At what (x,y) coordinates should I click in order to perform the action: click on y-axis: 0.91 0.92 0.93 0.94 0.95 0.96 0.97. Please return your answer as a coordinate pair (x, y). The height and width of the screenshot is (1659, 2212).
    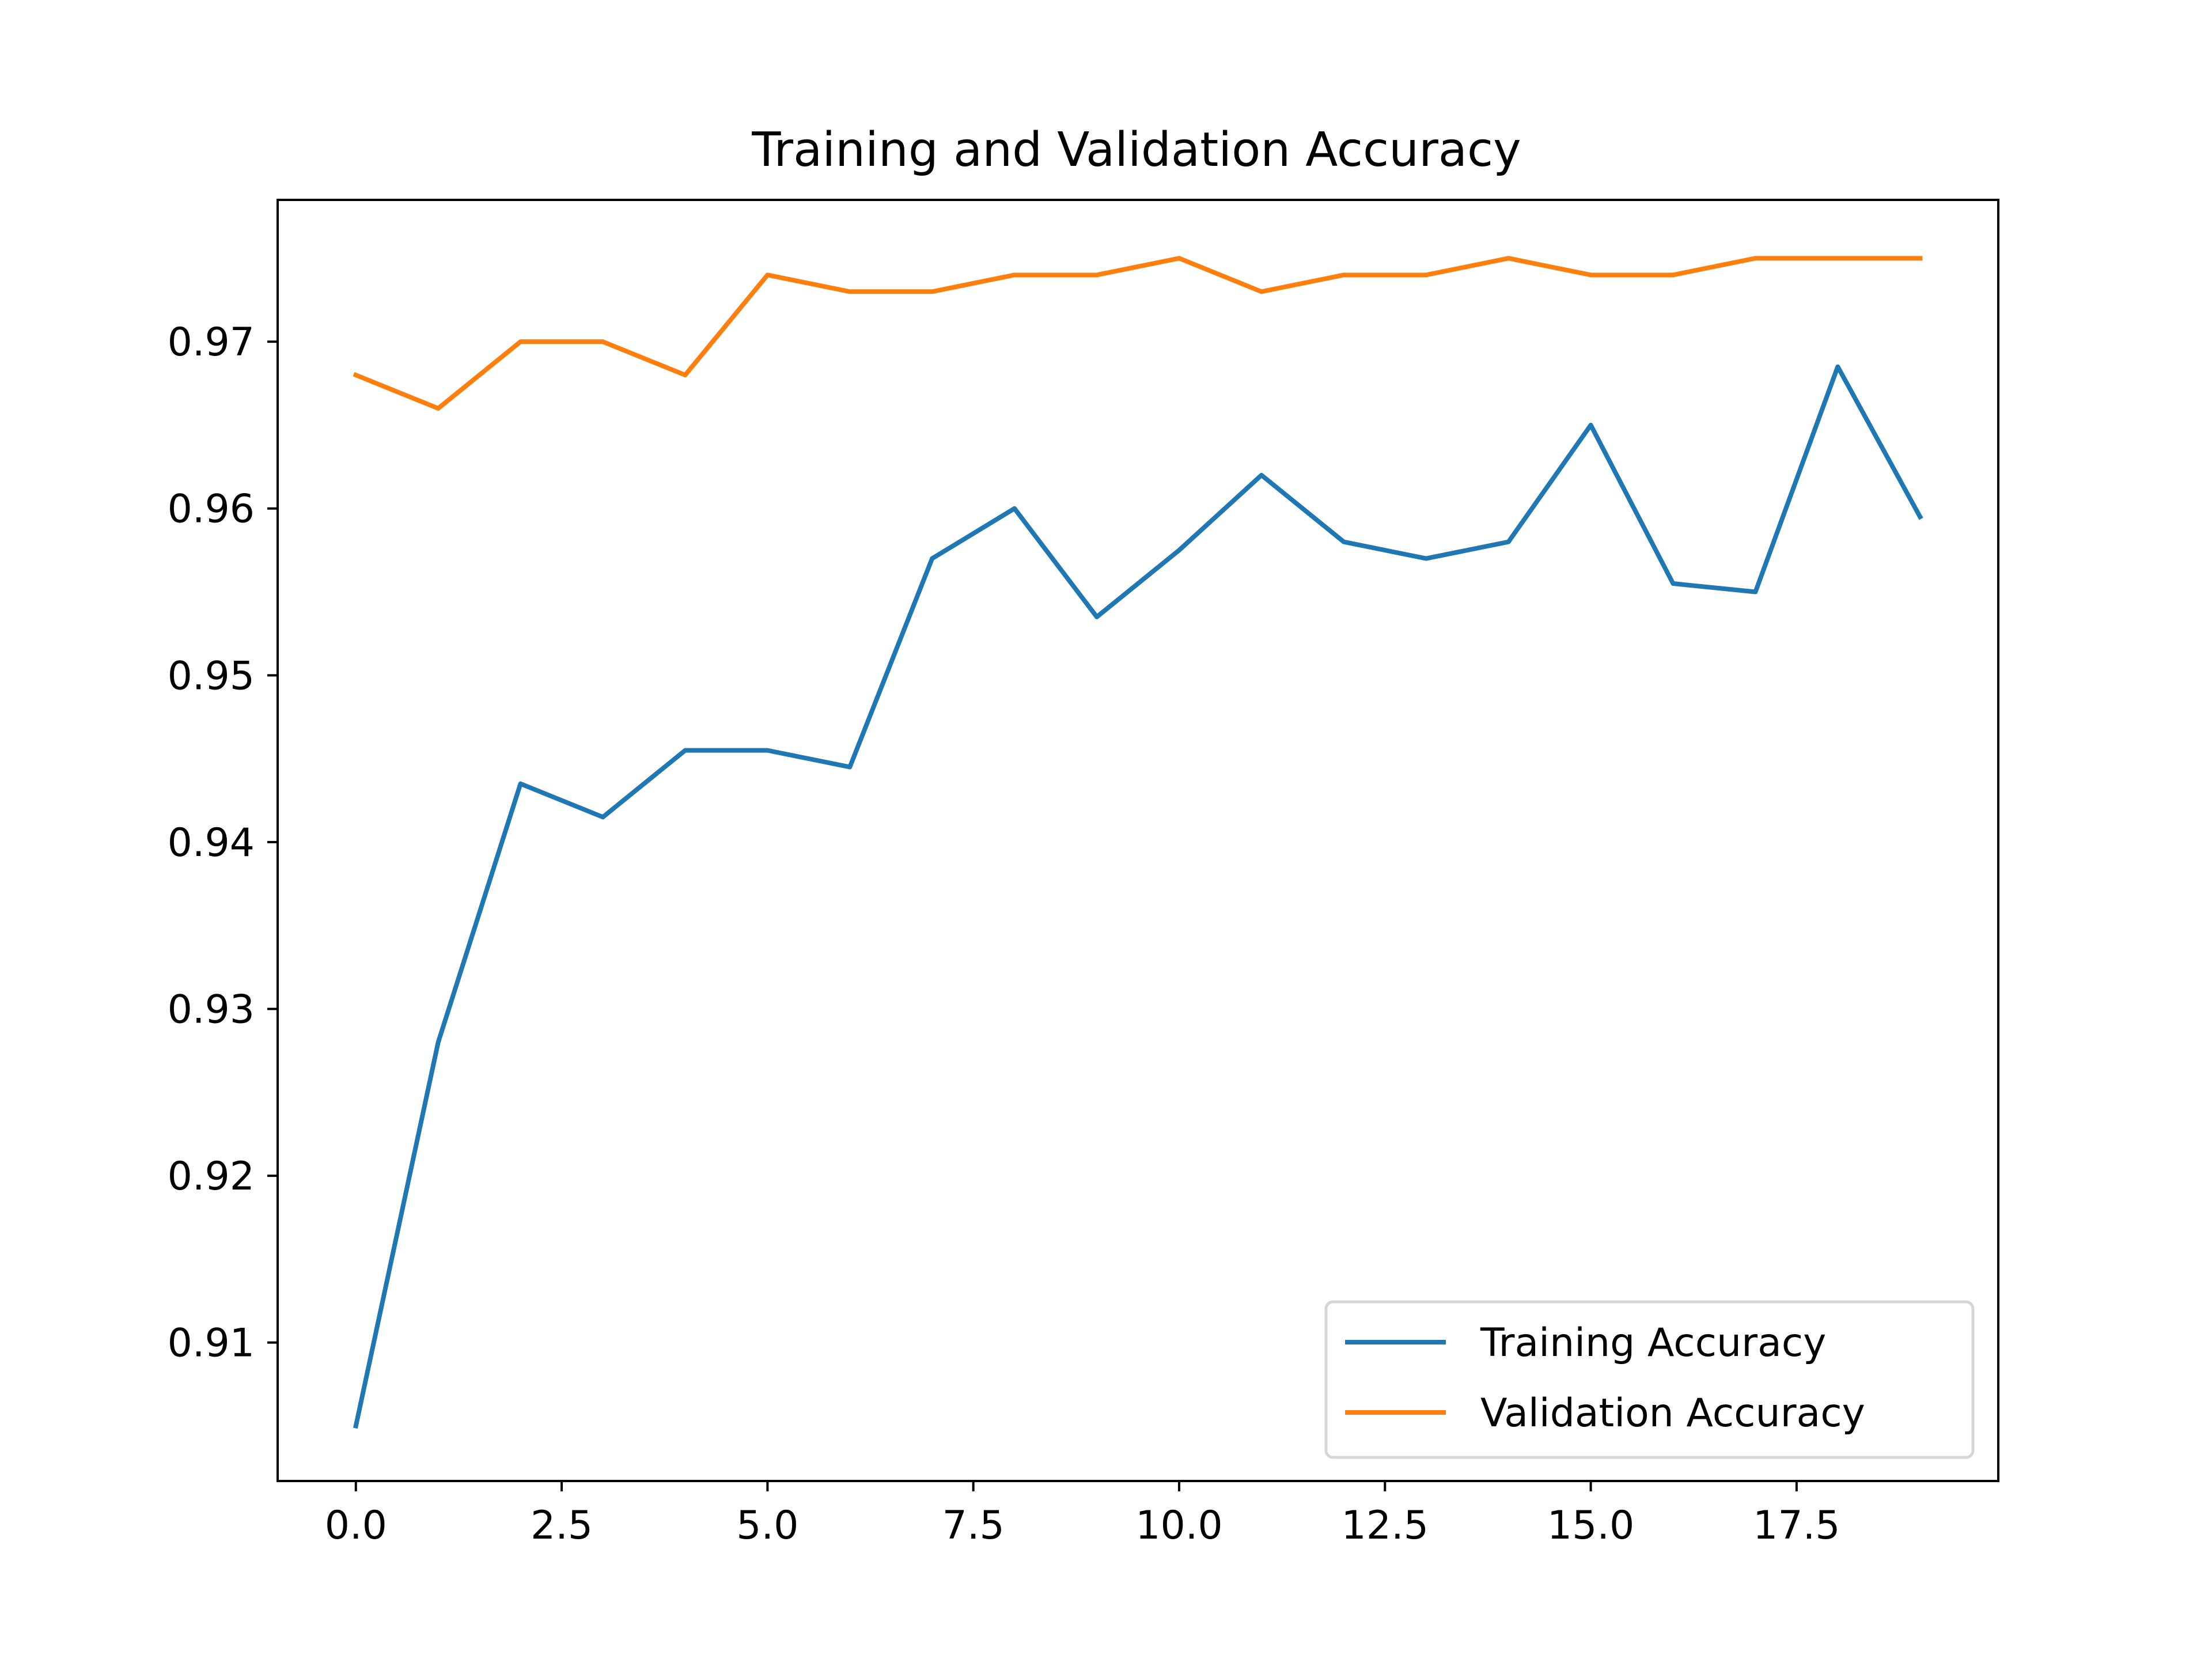
    Looking at the image, I should click on (223, 843).